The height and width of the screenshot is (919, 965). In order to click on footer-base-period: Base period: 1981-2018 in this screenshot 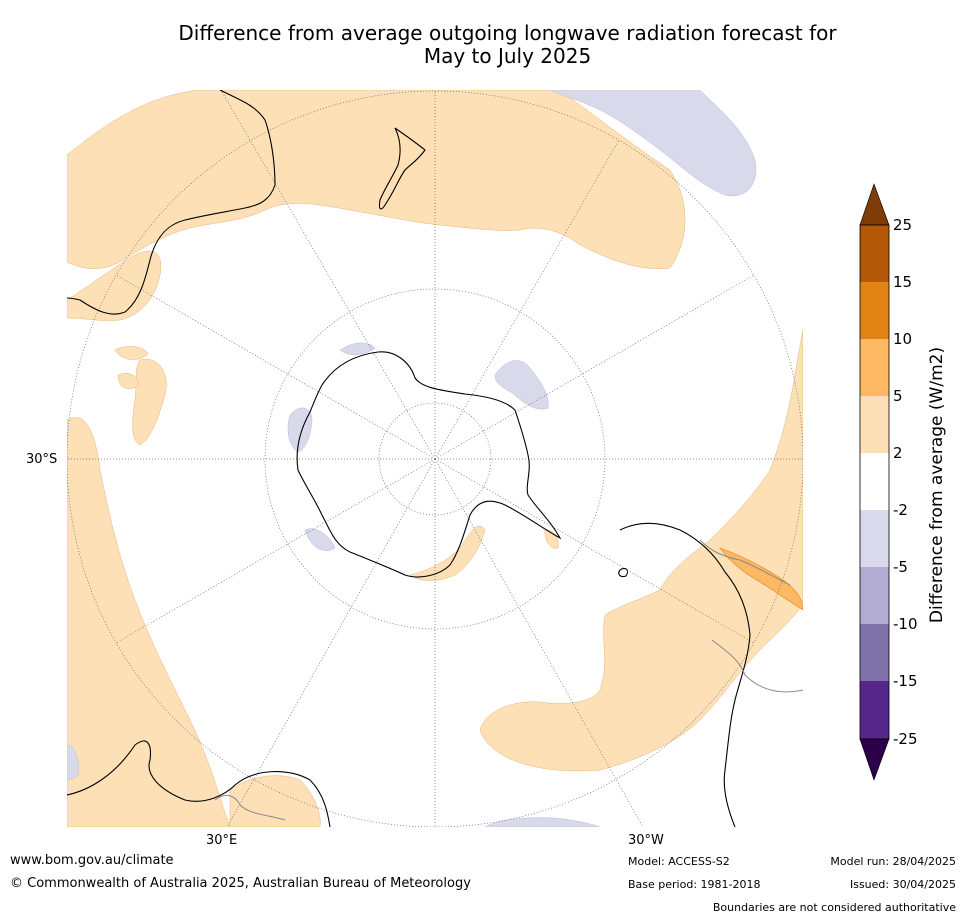, I will do `click(694, 884)`.